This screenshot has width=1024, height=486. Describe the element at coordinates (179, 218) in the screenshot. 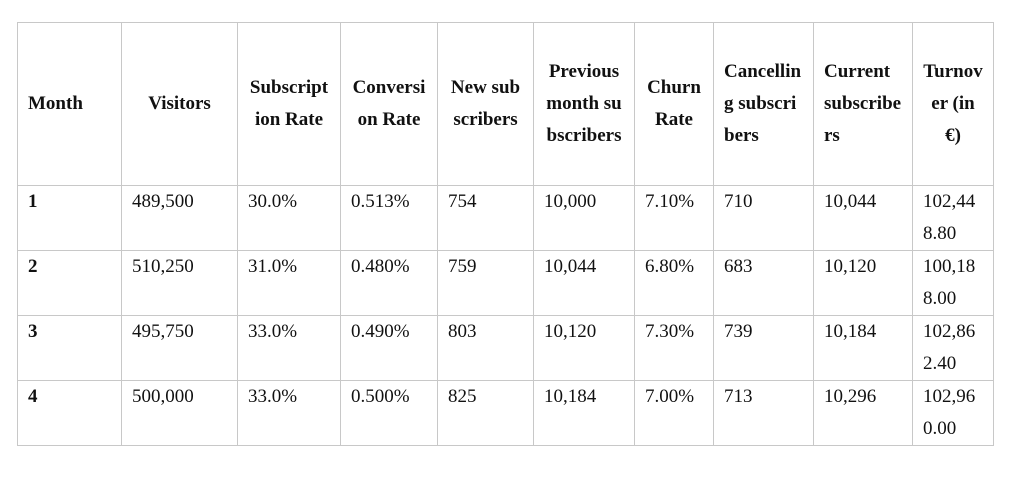

I see `table-cell: 489,500` at that location.